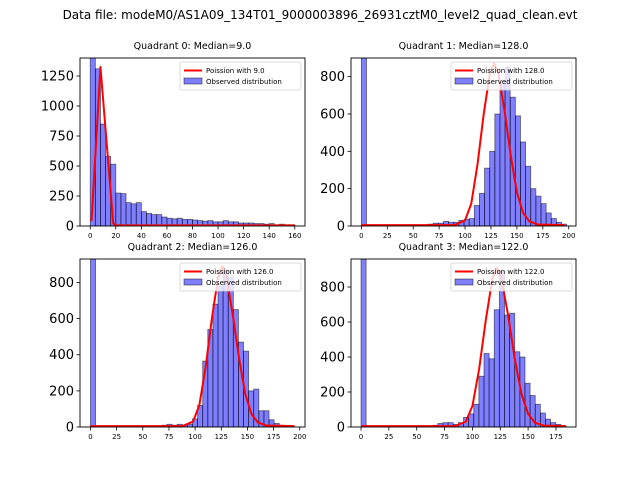 The height and width of the screenshot is (480, 640). Describe the element at coordinates (193, 247) in the screenshot. I see `subplot-title: Quadrant 2: Median=126.0` at that location.